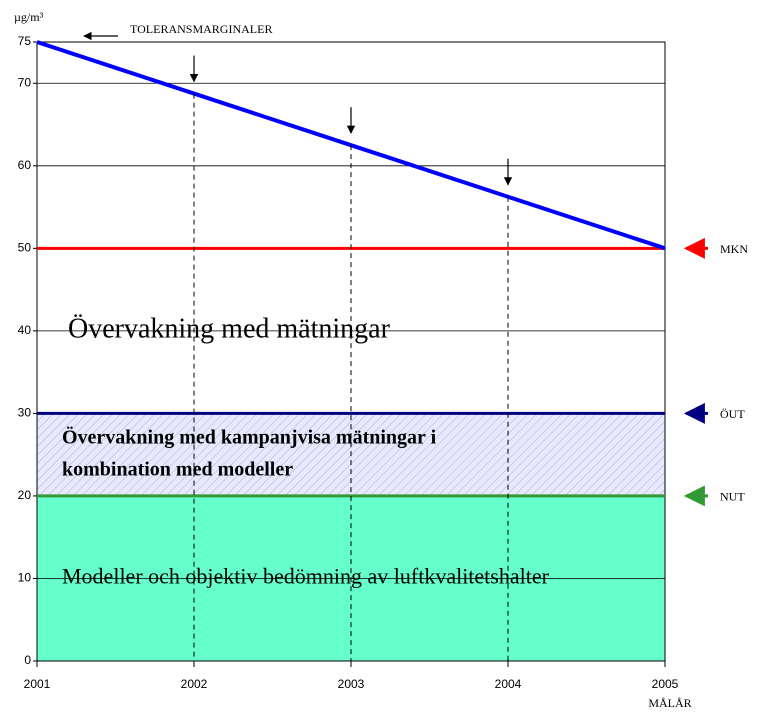 This screenshot has width=763, height=714. I want to click on y-tick-label: 70, so click(25, 82).